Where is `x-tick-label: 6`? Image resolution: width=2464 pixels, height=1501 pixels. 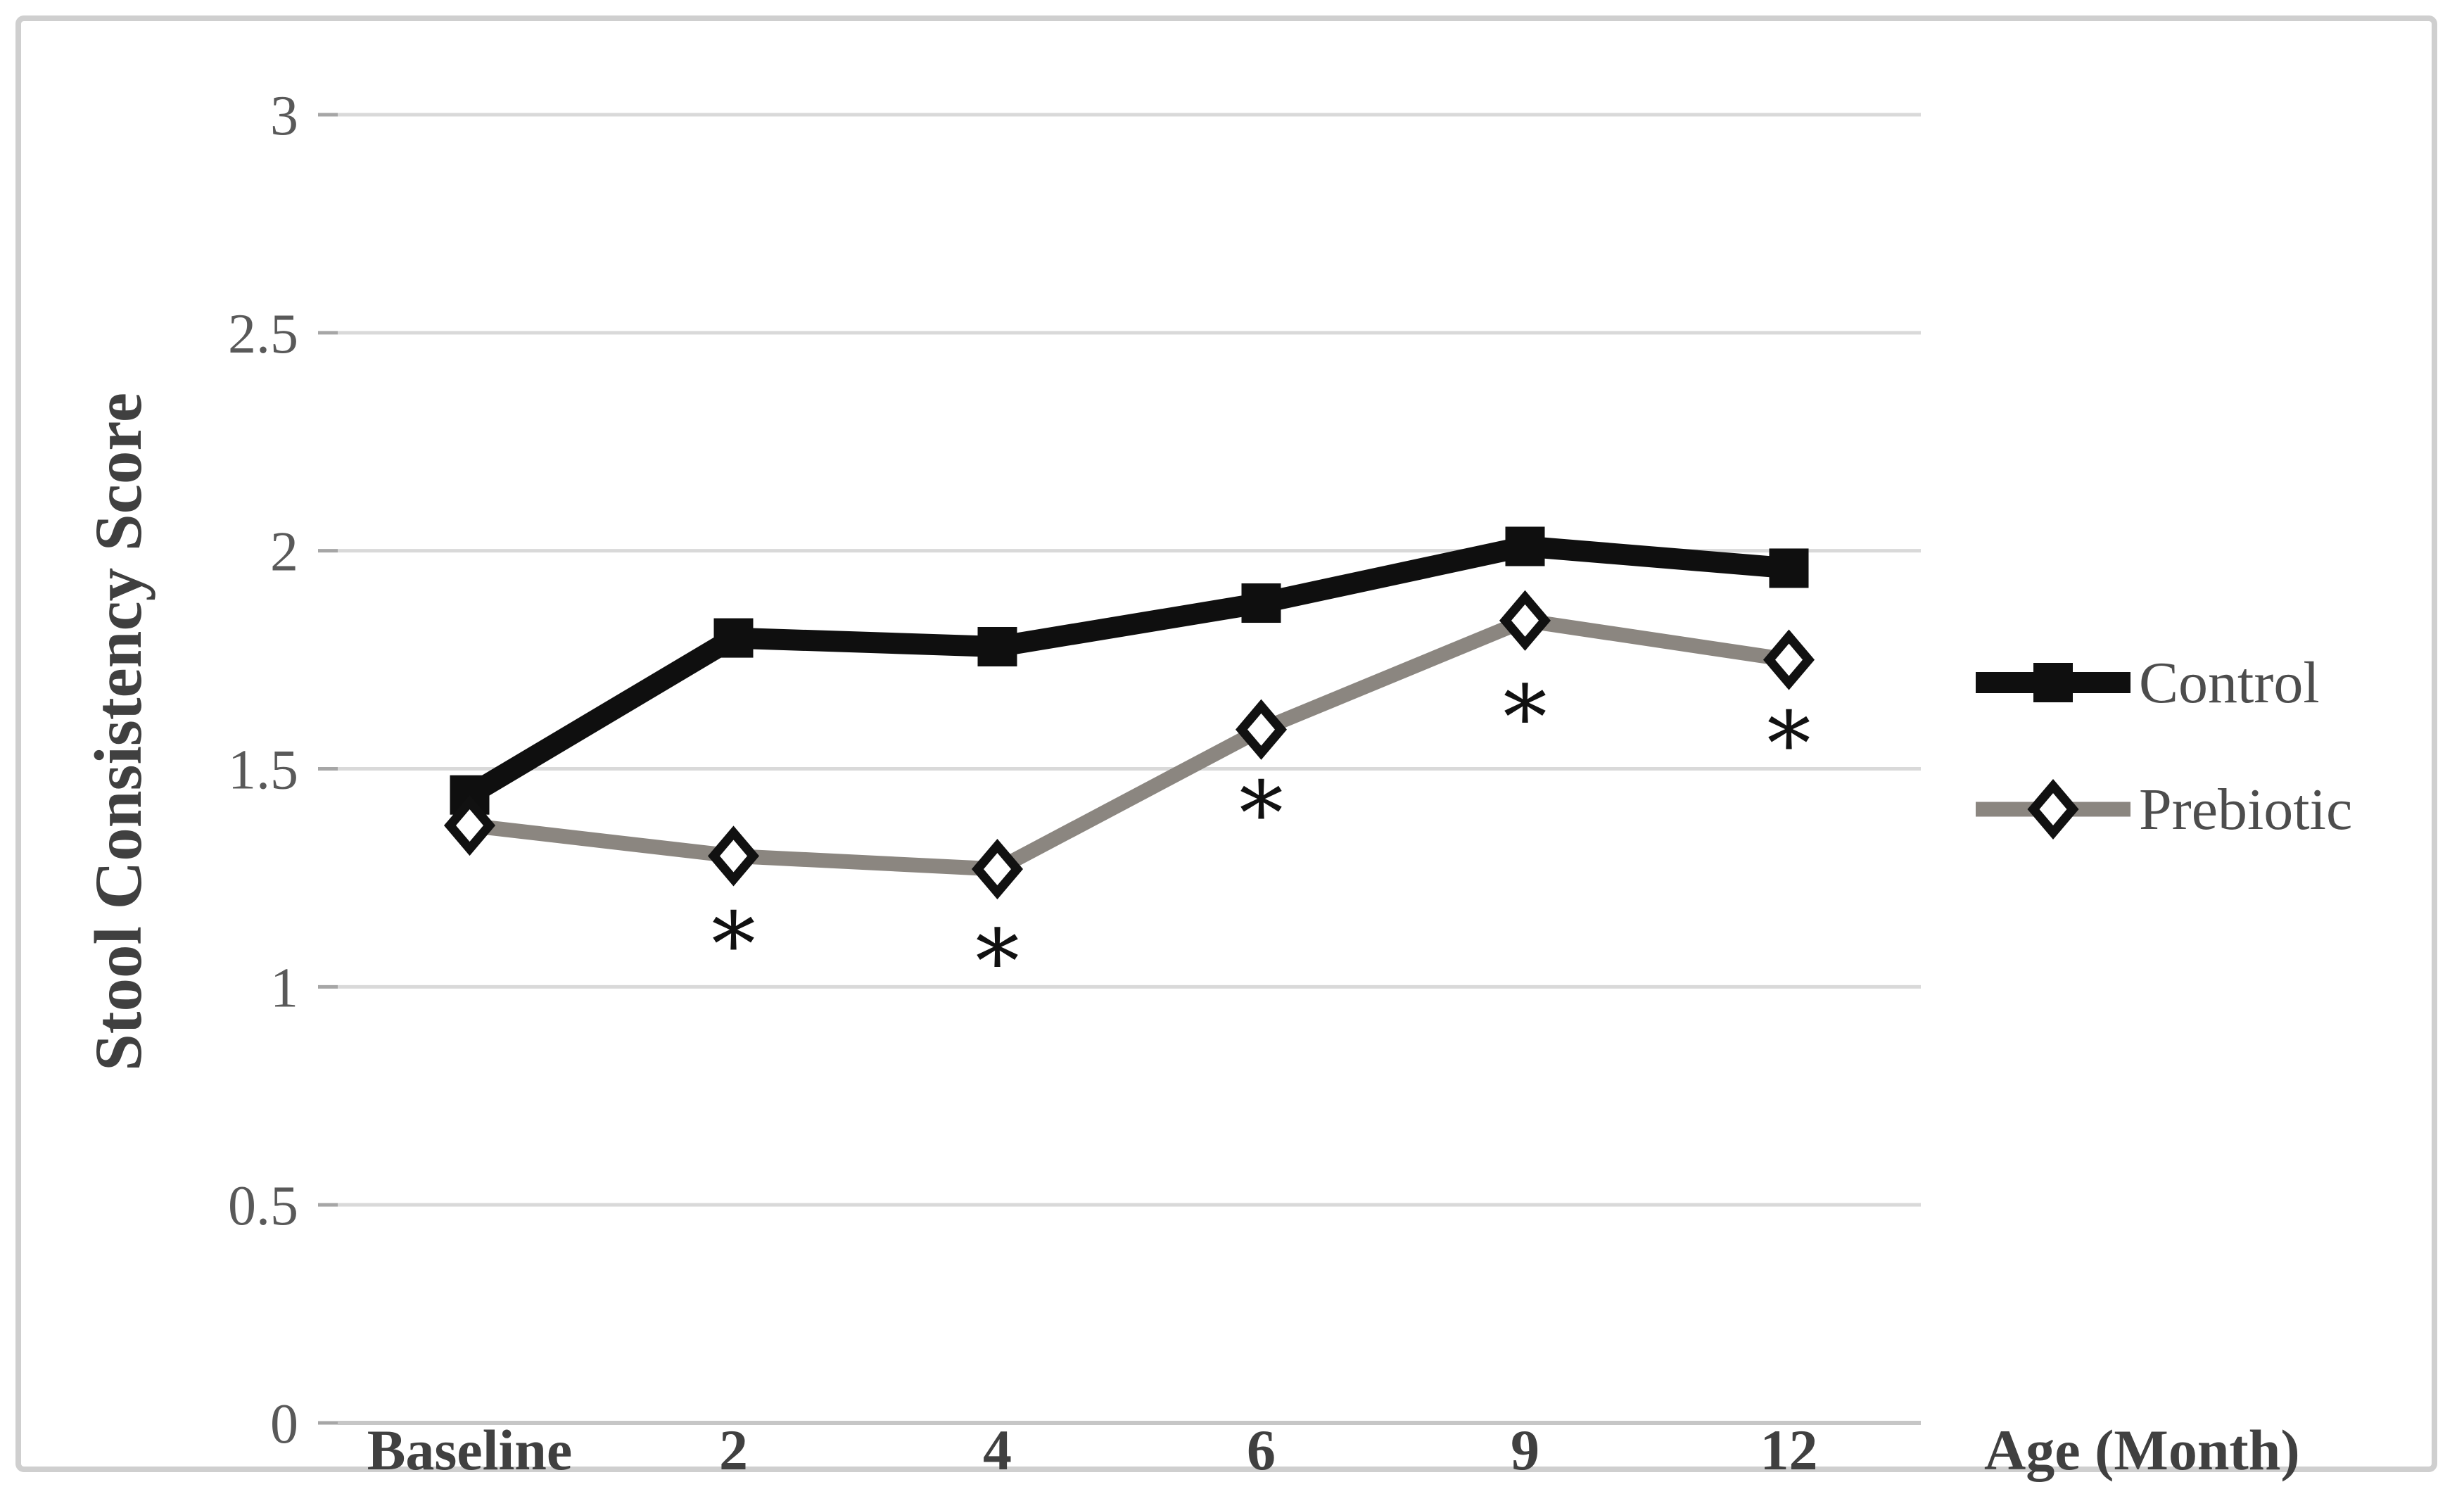
x-tick-label: 6 is located at coordinates (1261, 1450).